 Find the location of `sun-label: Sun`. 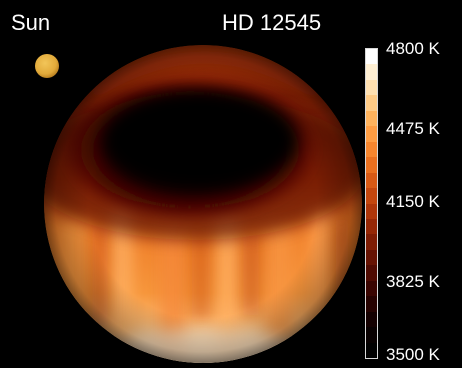

sun-label: Sun is located at coordinates (31, 22).